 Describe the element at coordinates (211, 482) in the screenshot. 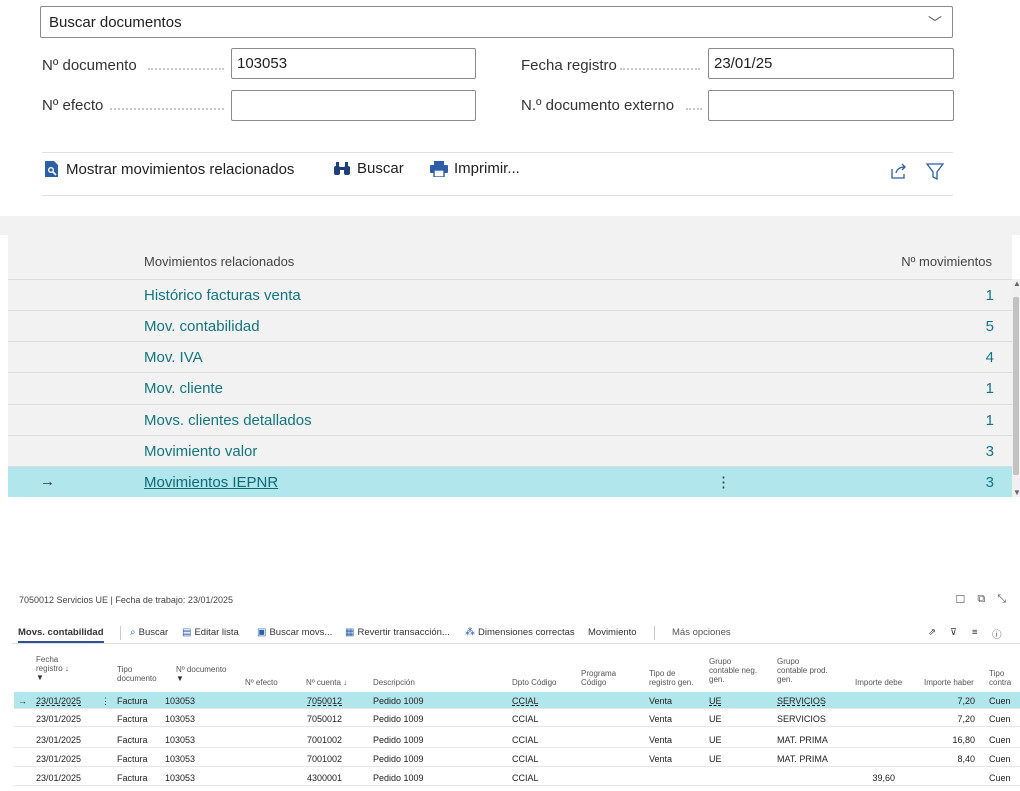

I see `related-row-label: Movimientos IEPNR` at that location.